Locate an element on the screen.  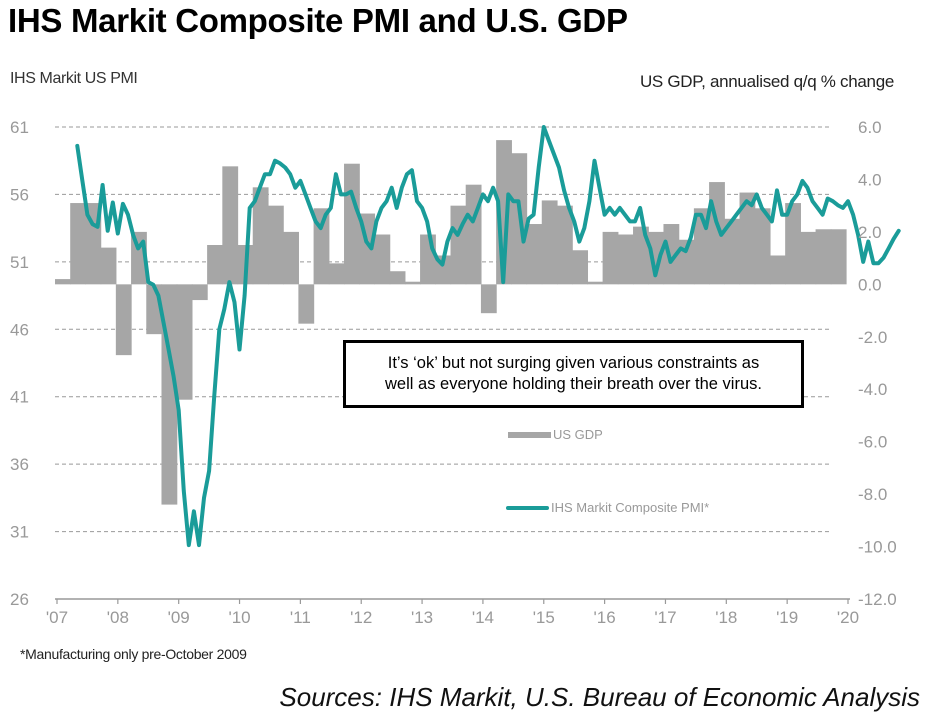
right-tick-label: 4.0 is located at coordinates (870, 179).